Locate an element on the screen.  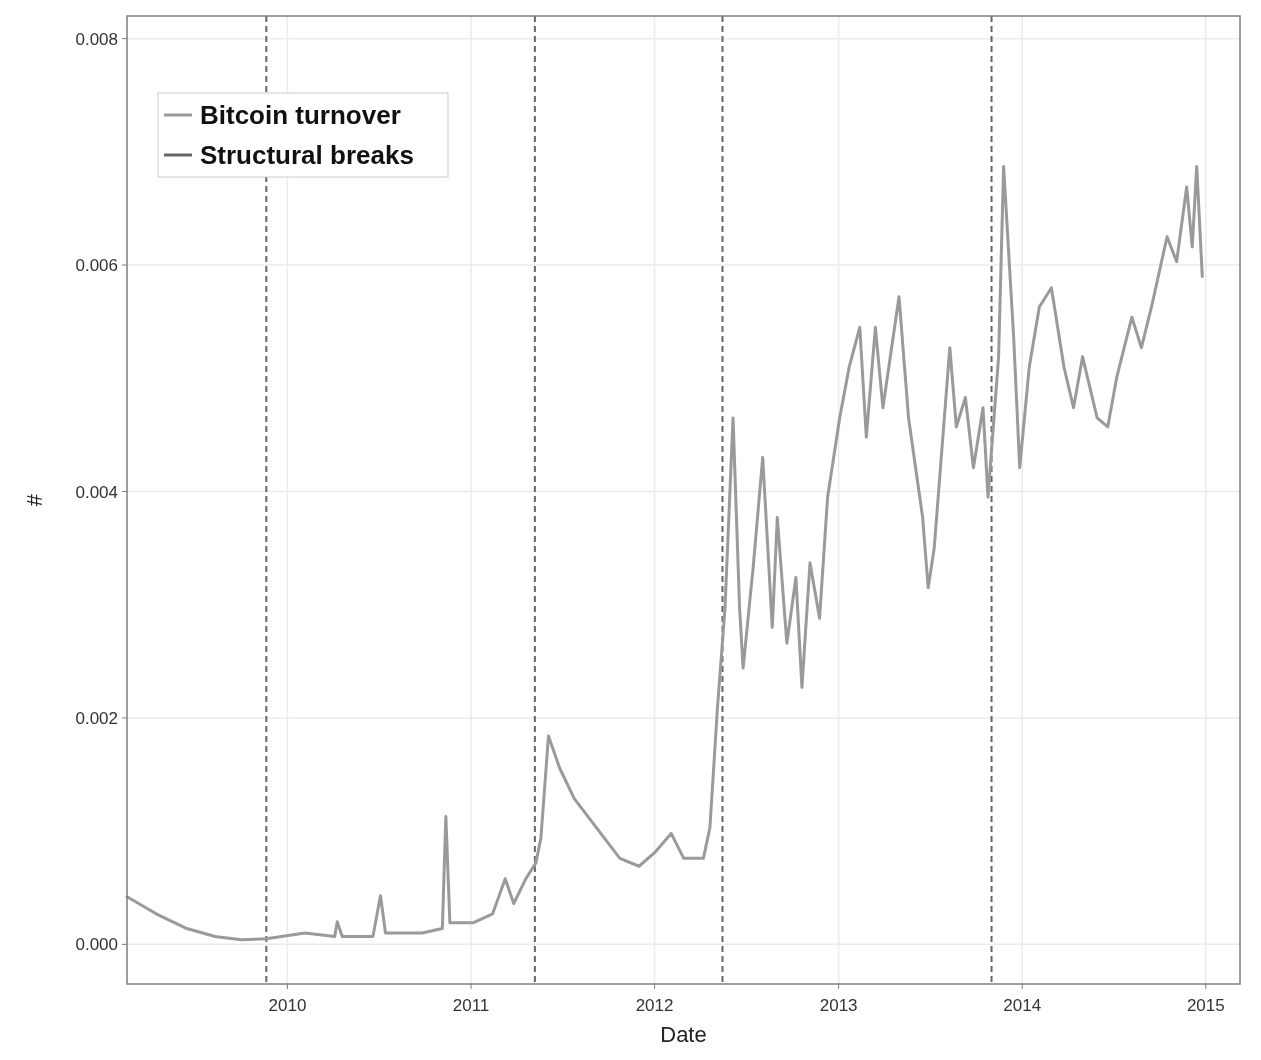
x-tick-label: 2014 is located at coordinates (1022, 1005).